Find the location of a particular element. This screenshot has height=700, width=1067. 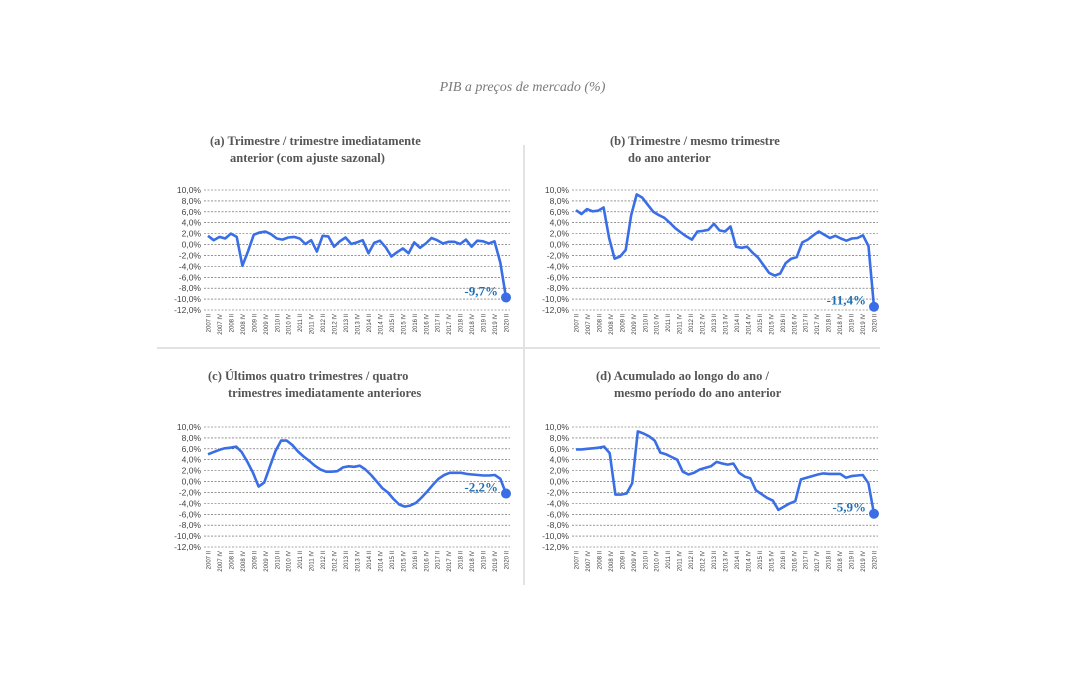

y-tick-label-a: -2,0% is located at coordinates (190, 255).